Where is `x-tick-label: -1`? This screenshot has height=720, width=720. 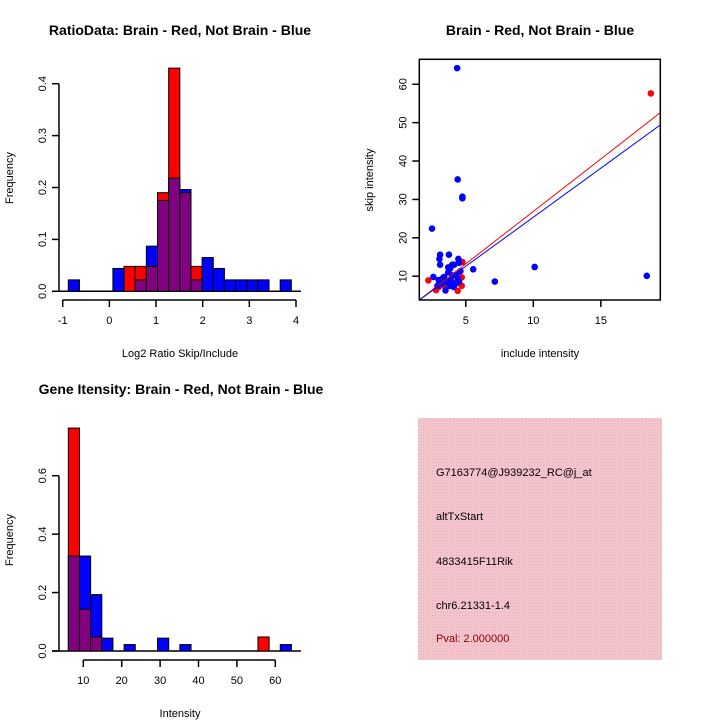 x-tick-label: -1 is located at coordinates (63, 321).